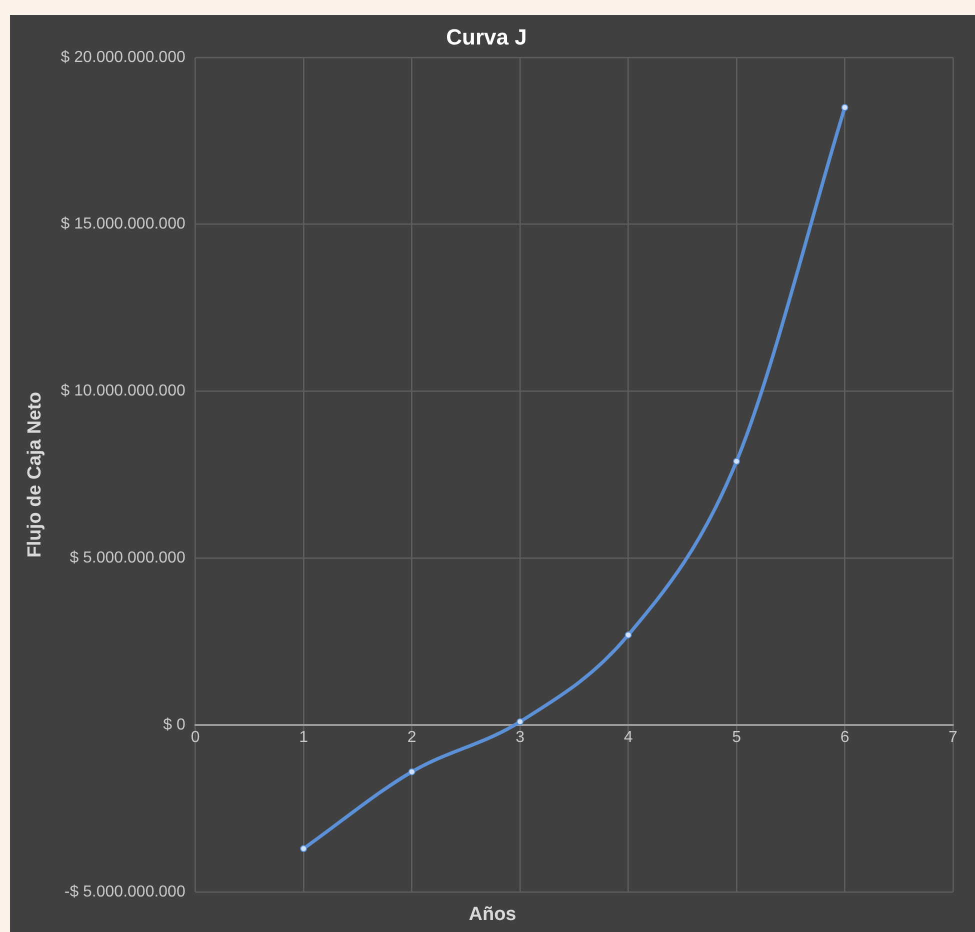 The height and width of the screenshot is (932, 975). Describe the element at coordinates (125, 891) in the screenshot. I see `y-tick-label: -$ 5.000.000.000` at that location.